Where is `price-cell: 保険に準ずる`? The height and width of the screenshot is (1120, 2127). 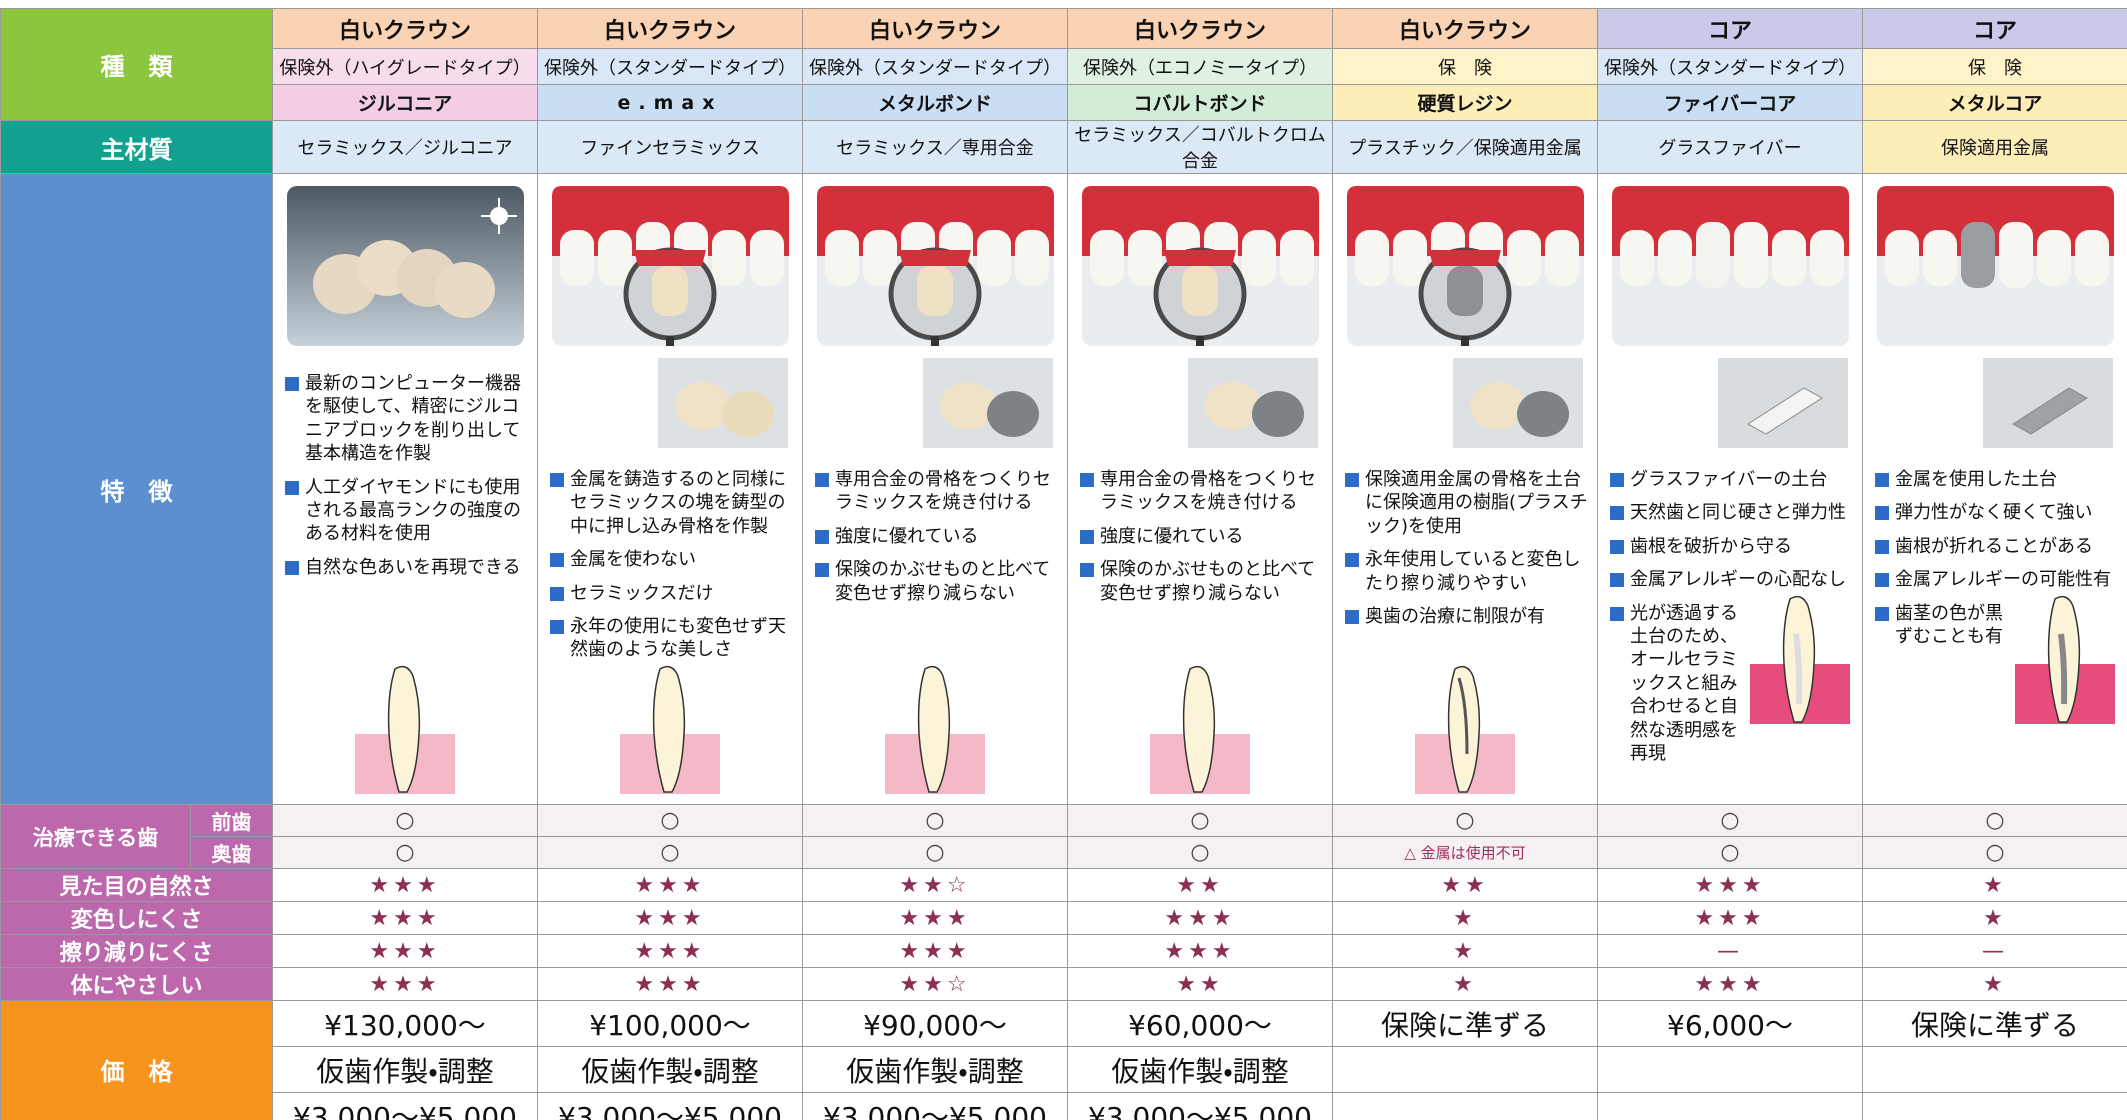 price-cell: 保険に準ずる is located at coordinates (1465, 1023).